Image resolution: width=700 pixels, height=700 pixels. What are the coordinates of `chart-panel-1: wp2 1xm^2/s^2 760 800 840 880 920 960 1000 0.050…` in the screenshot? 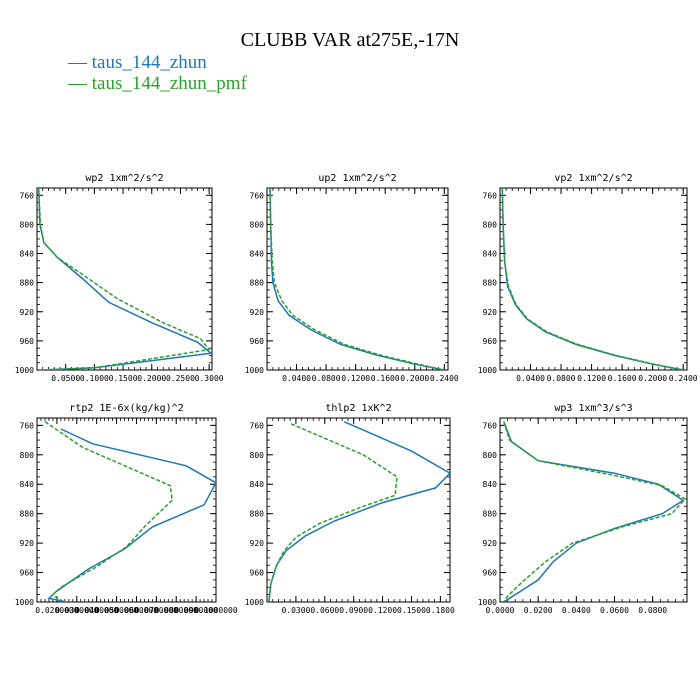 It's located at (119, 278).